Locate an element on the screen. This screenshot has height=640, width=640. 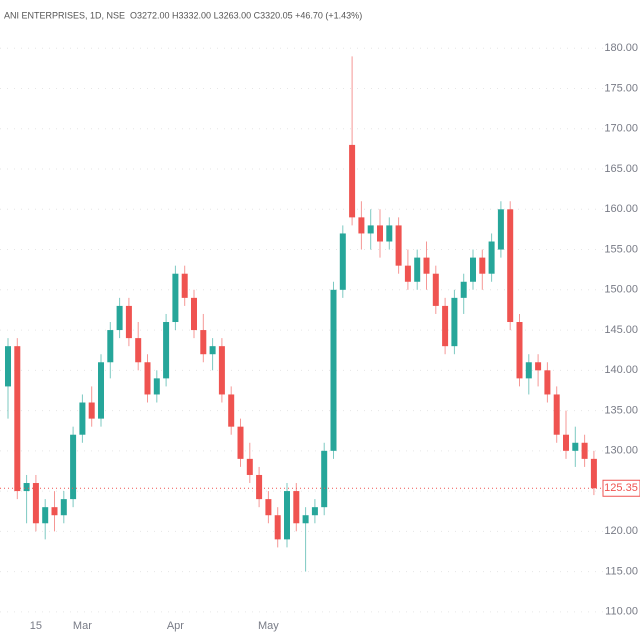
y-tick-label: 160.00 is located at coordinates (621, 209).